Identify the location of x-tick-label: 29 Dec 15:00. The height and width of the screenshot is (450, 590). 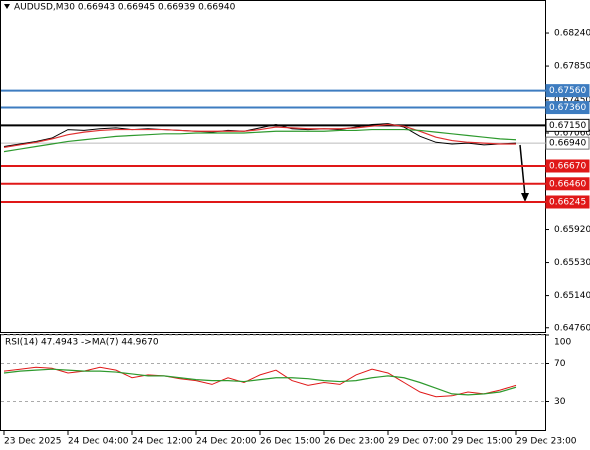
(482, 442).